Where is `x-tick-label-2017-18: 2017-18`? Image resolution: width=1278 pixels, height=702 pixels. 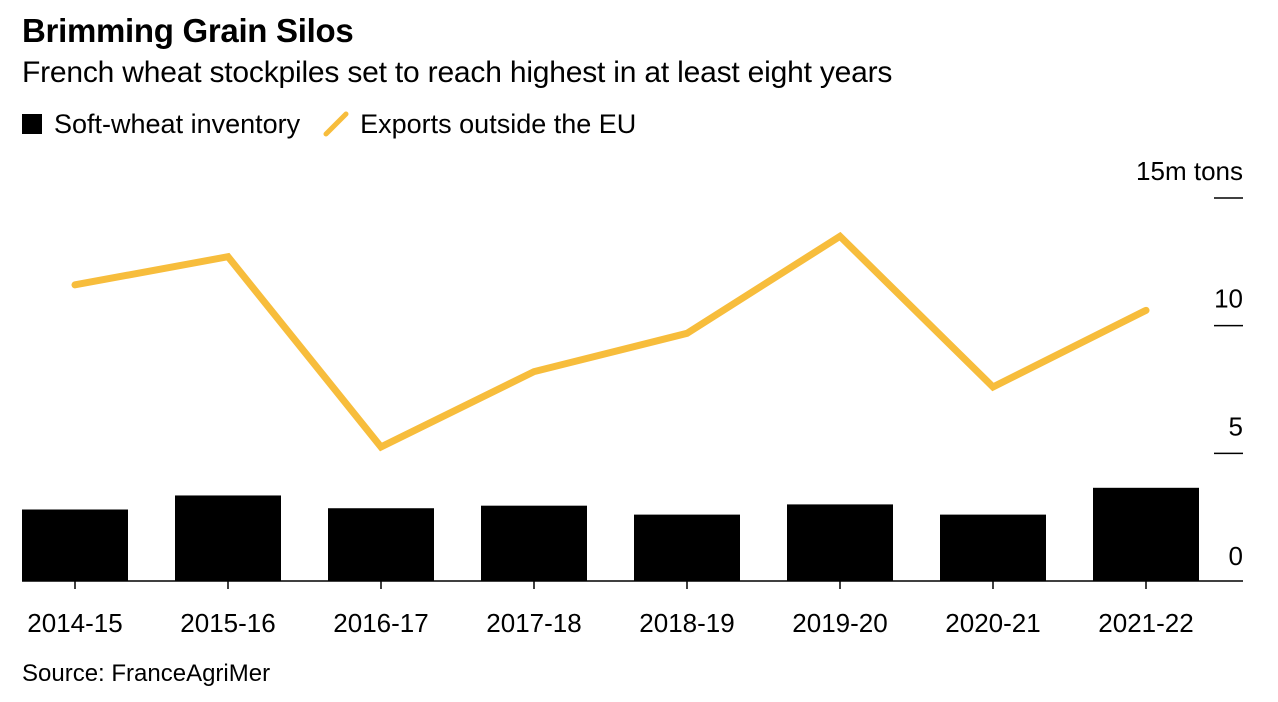 x-tick-label-2017-18: 2017-18 is located at coordinates (533, 623).